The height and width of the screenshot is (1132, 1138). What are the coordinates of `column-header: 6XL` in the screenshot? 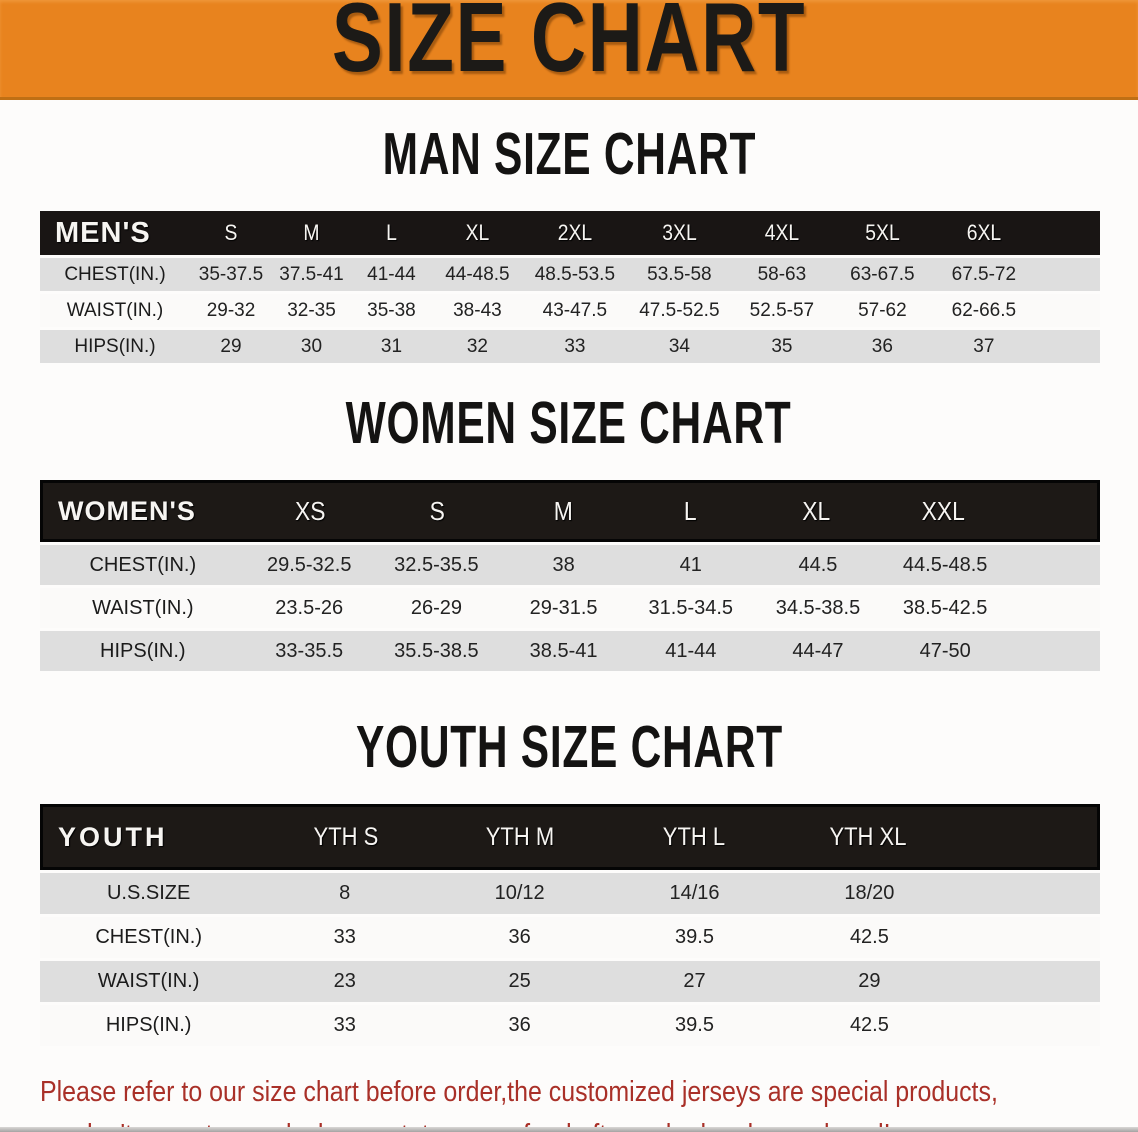 It's located at (984, 232).